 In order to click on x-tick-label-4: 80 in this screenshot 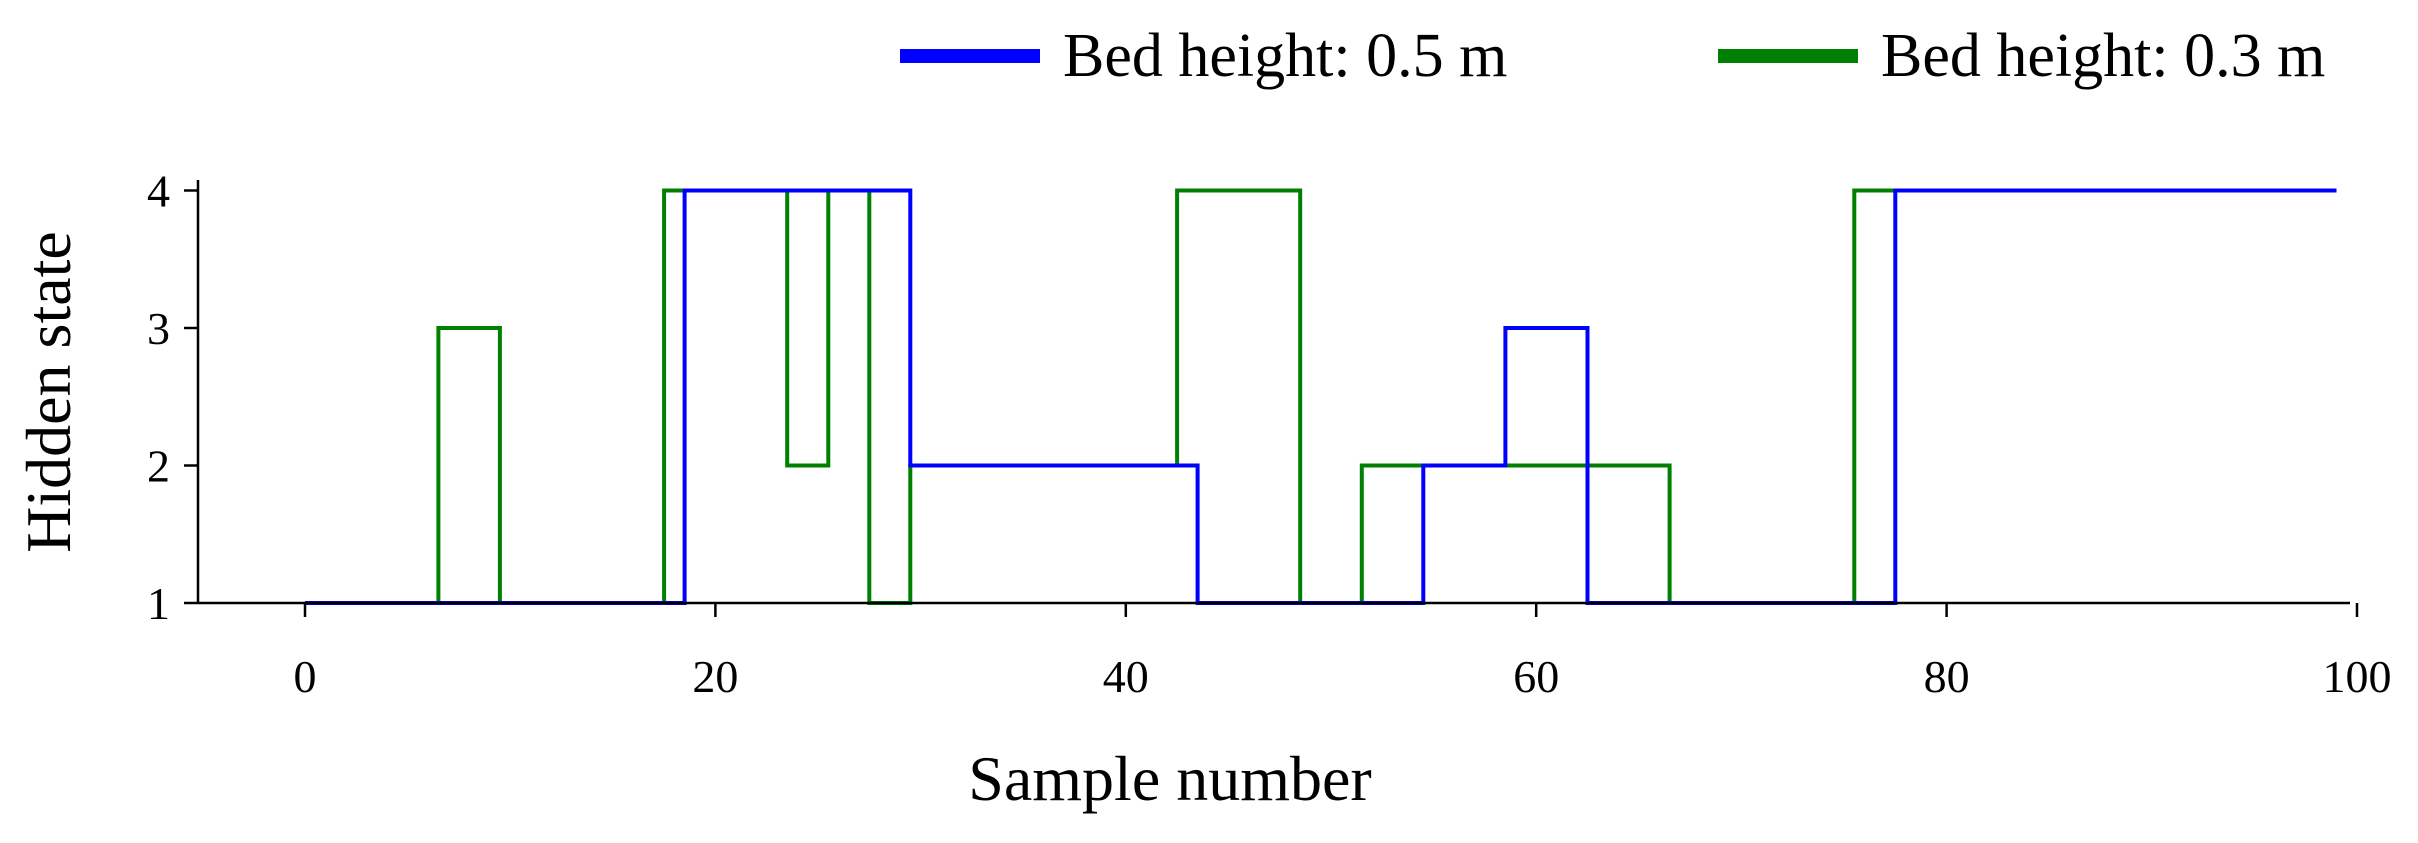, I will do `click(1947, 676)`.